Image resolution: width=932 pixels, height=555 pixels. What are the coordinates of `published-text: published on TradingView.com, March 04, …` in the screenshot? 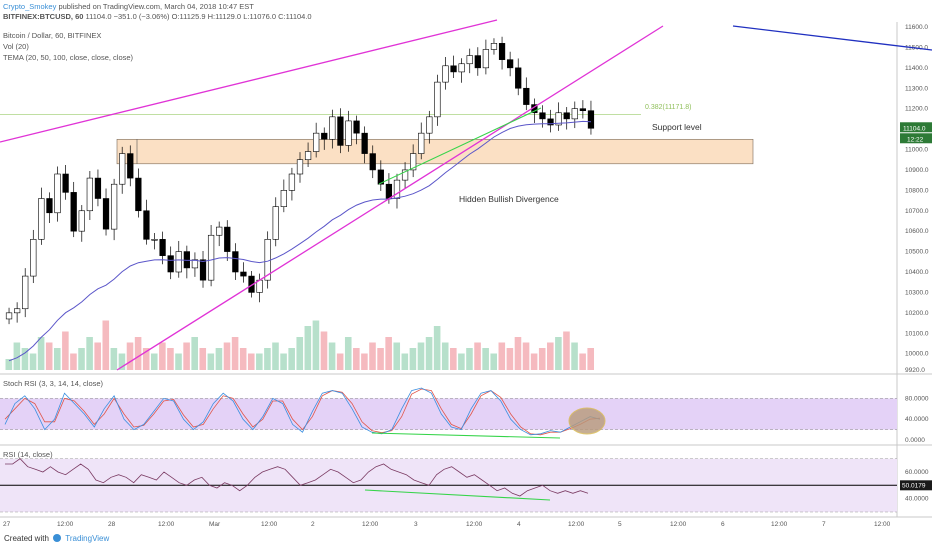 It's located at (156, 6).